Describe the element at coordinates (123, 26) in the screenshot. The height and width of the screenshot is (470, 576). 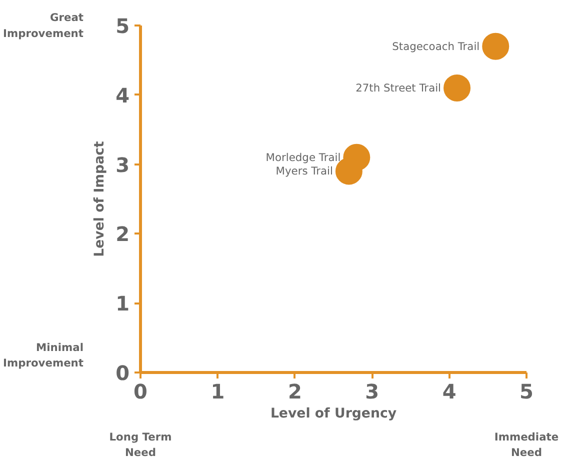
I see `y-tick-label: 5` at that location.